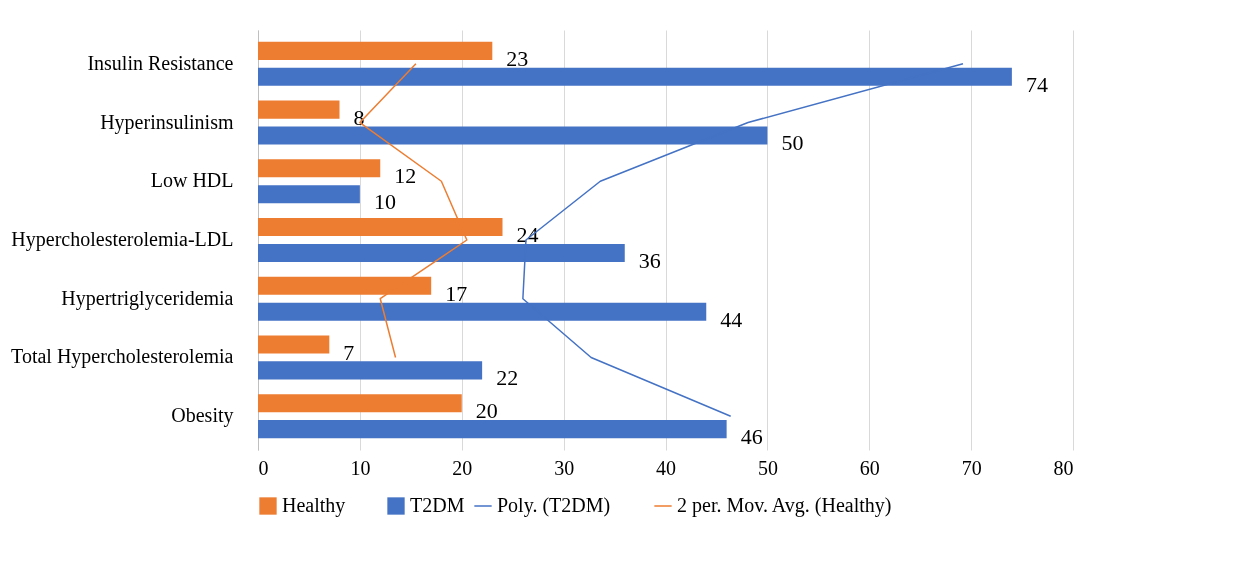  Describe the element at coordinates (751, 437) in the screenshot. I see `data-label: 46` at that location.